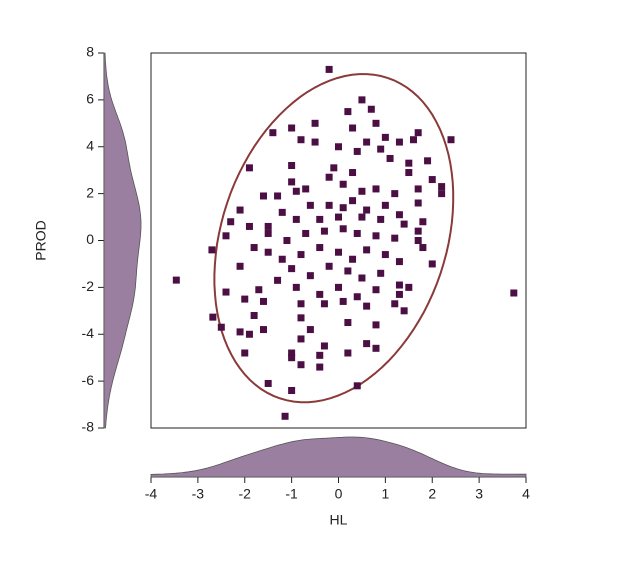 The width and height of the screenshot is (636, 569). Describe the element at coordinates (88, 380) in the screenshot. I see `y-tick-label: -6` at that location.